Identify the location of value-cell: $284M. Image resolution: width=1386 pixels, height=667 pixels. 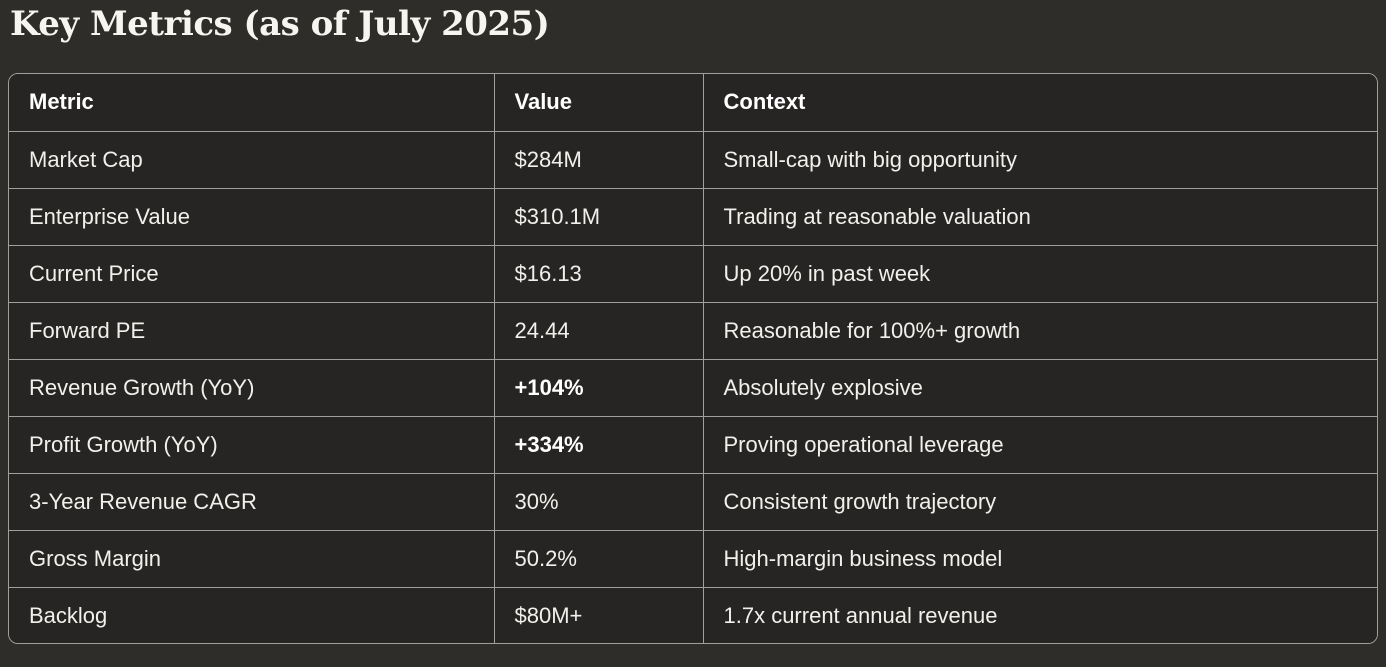
(598, 159).